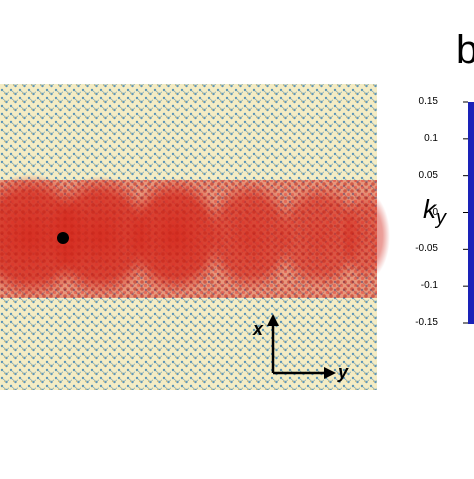 Image resolution: width=474 pixels, height=479 pixels. What do you see at coordinates (429, 209) in the screenshot?
I see `ky-label-main: k` at bounding box center [429, 209].